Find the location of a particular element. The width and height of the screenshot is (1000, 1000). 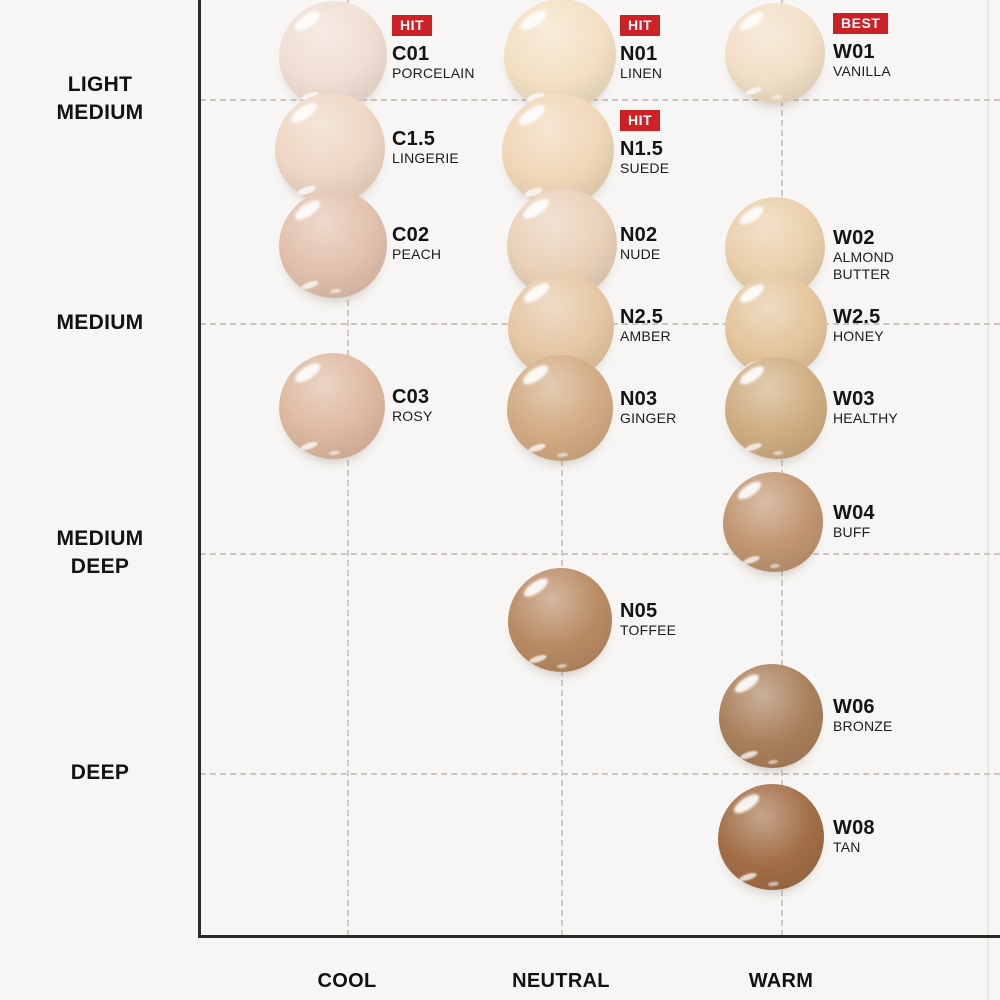

shade-name: NUDE is located at coordinates (640, 254).